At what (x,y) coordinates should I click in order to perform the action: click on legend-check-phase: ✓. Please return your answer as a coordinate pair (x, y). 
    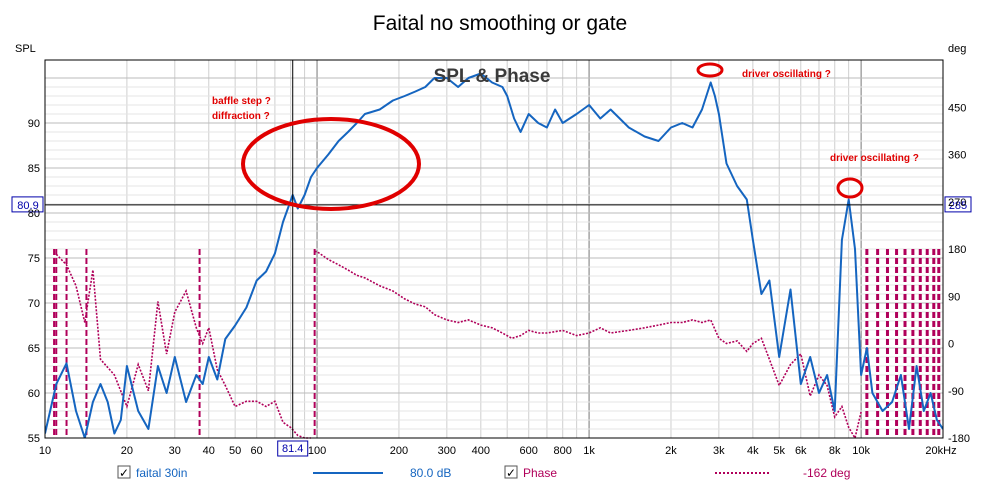
    Looking at the image, I should click on (511, 473).